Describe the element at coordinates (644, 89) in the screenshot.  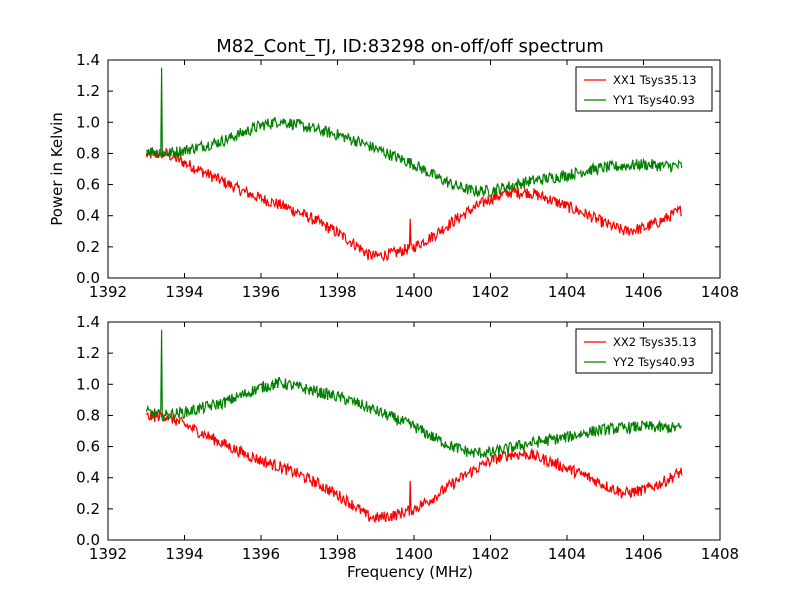
I see `legend: XX1 Tsys35.13 YY1 Tsys40.93` at that location.